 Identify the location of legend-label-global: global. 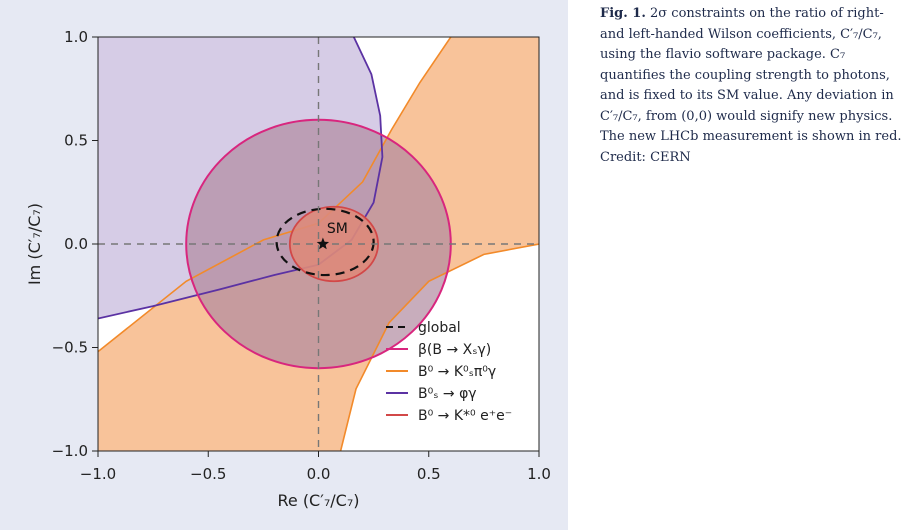
(439, 328).